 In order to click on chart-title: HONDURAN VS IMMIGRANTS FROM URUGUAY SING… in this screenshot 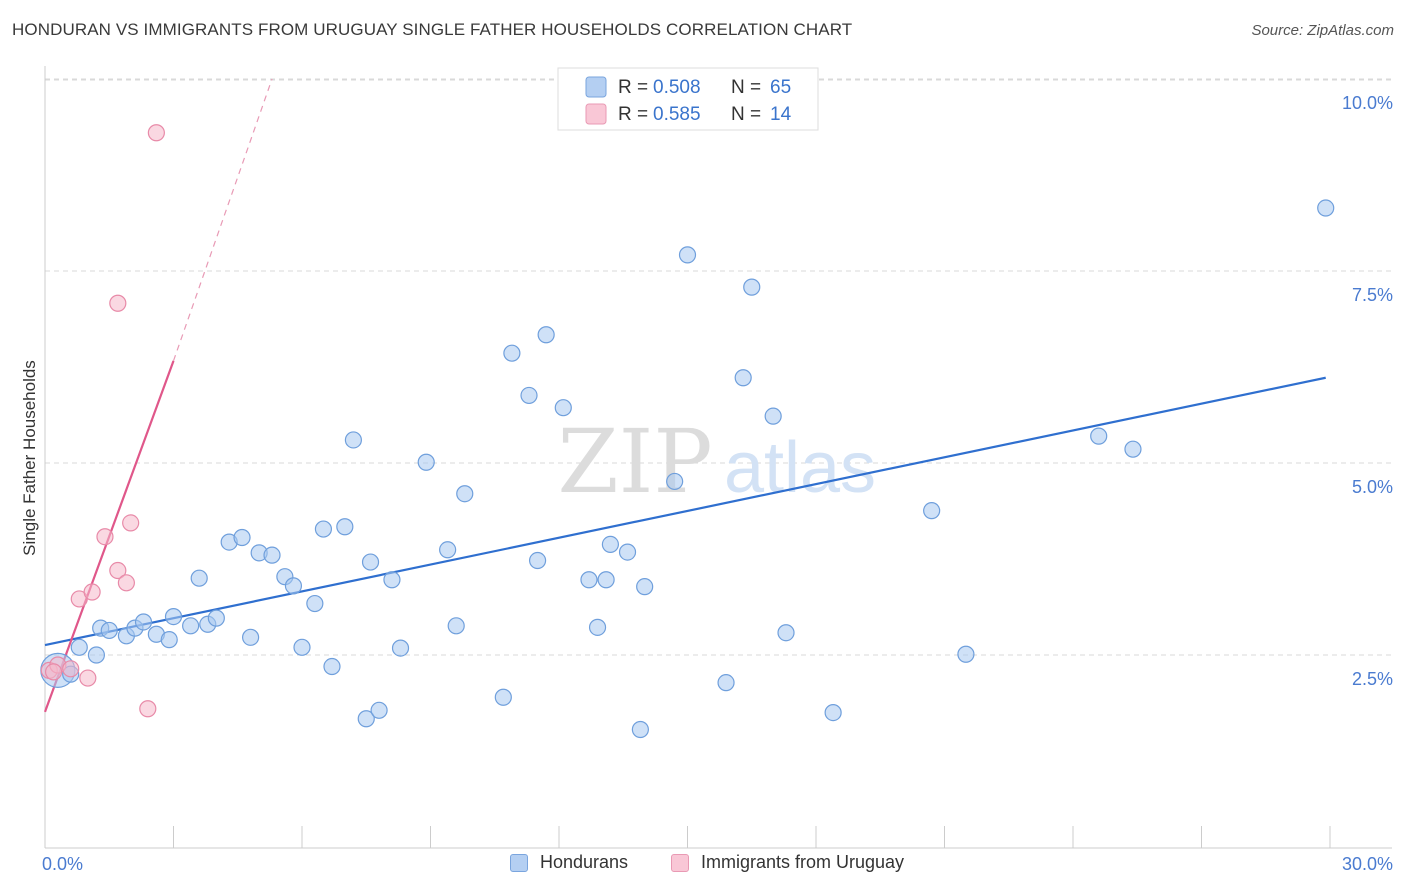, I will do `click(432, 29)`.